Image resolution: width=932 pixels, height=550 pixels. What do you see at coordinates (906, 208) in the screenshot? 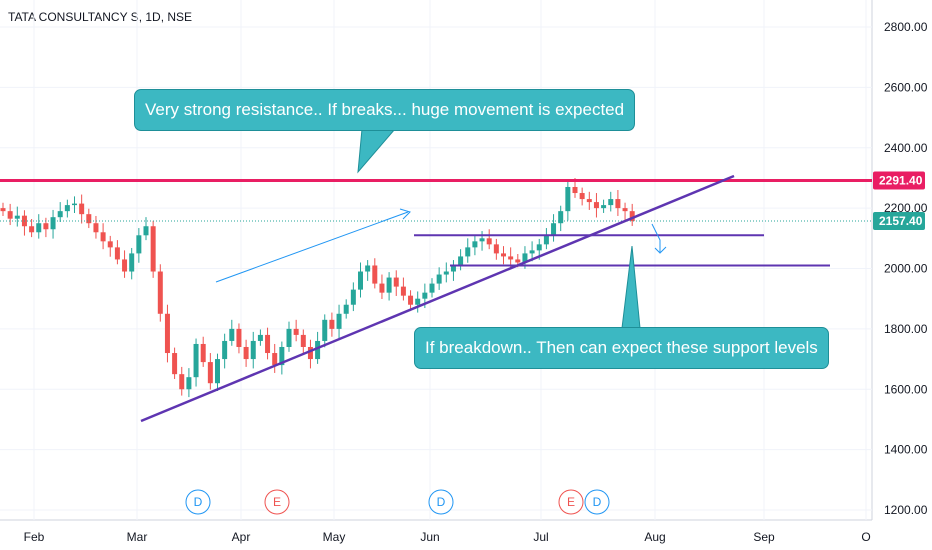
I see `y-tick-label: 2200.00` at bounding box center [906, 208].